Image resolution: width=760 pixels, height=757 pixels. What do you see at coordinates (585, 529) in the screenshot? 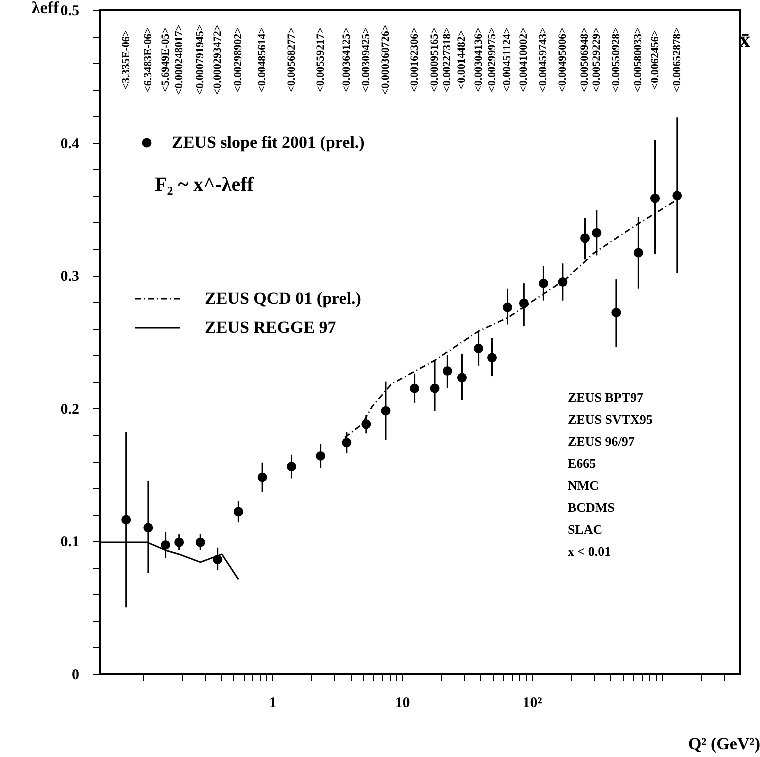
I see `annotation: SLAC` at bounding box center [585, 529].